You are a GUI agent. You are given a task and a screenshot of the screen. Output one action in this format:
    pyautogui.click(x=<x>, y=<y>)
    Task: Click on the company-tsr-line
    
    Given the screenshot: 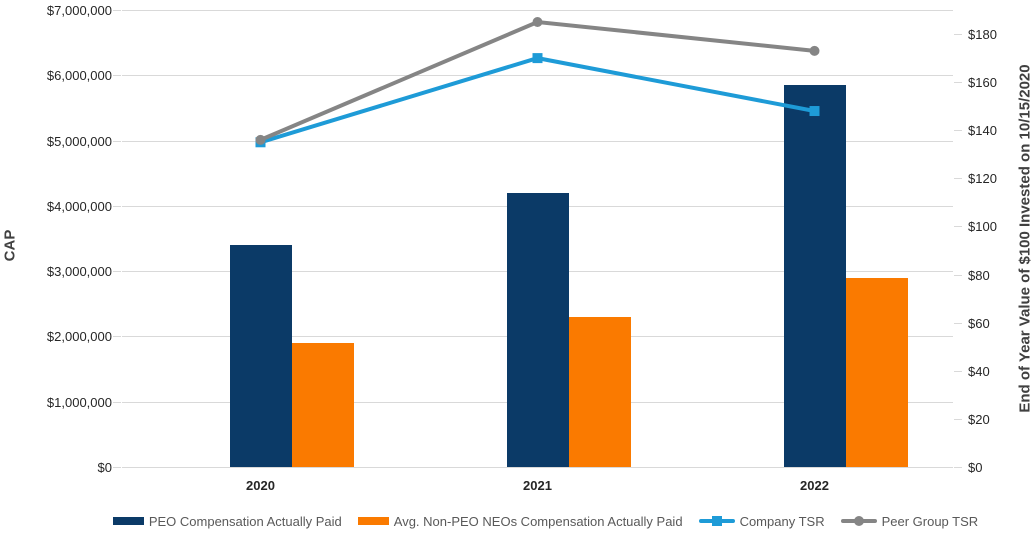 What is the action you would take?
    pyautogui.click(x=537, y=100)
    